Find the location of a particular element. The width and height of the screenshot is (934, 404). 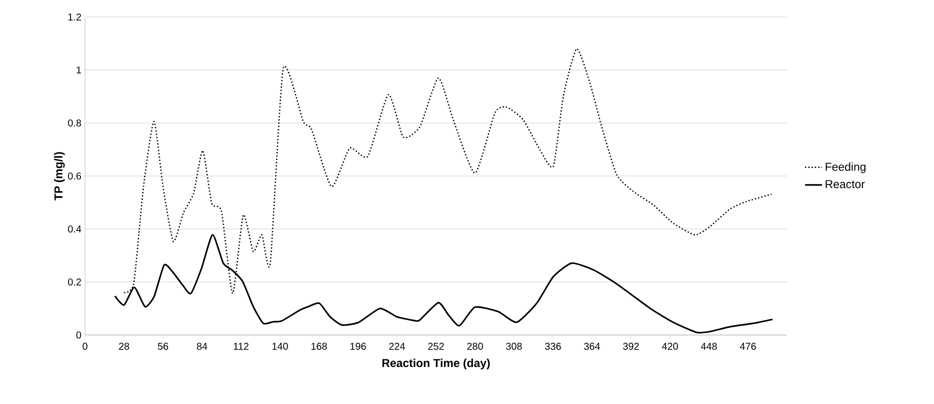

y-tick-label: 0.8 is located at coordinates (75, 123).